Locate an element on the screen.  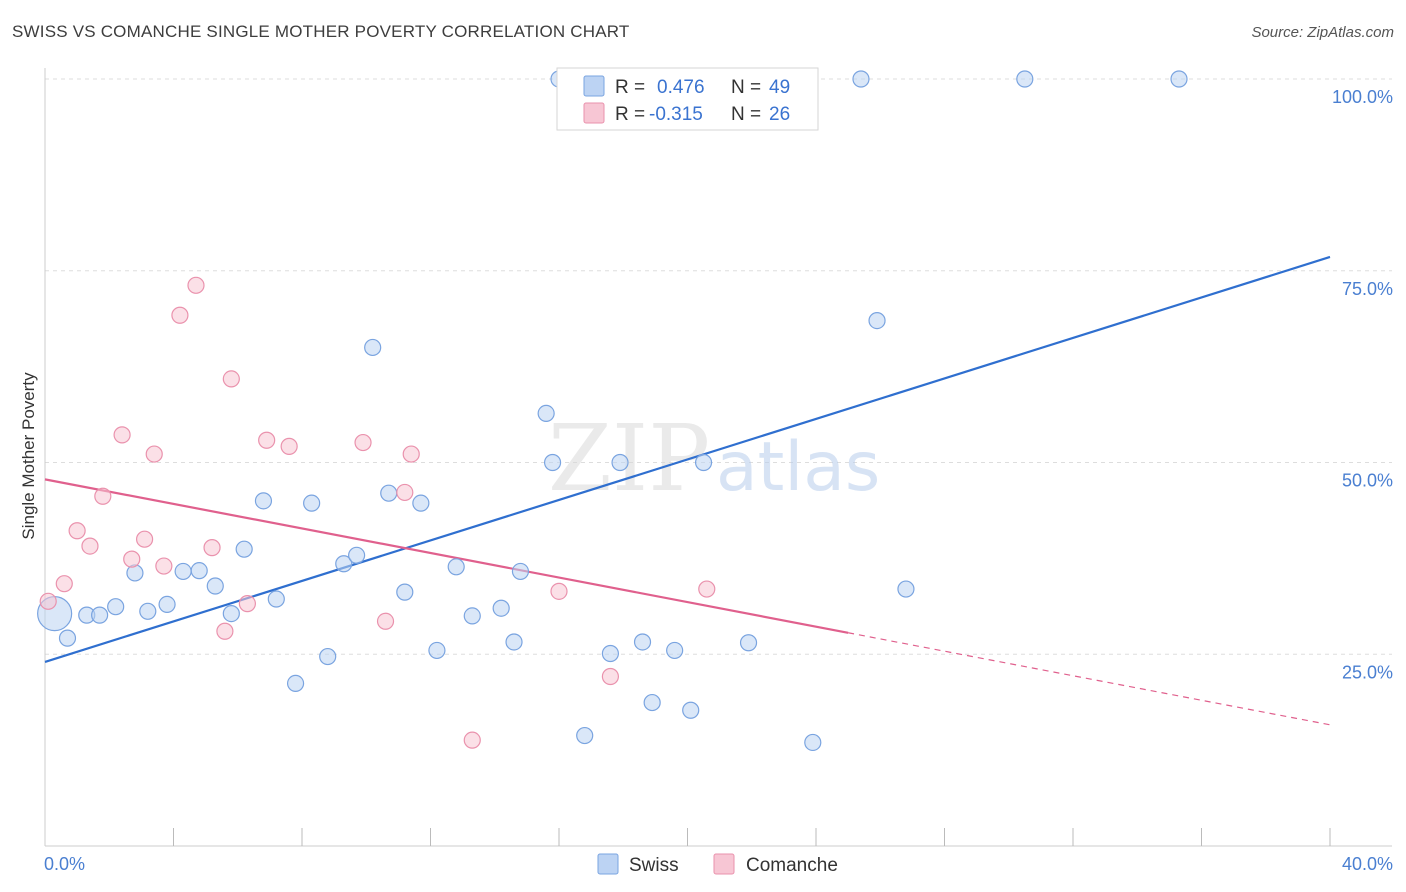
series-legend-label-swiss: Swiss is located at coordinates (654, 865).